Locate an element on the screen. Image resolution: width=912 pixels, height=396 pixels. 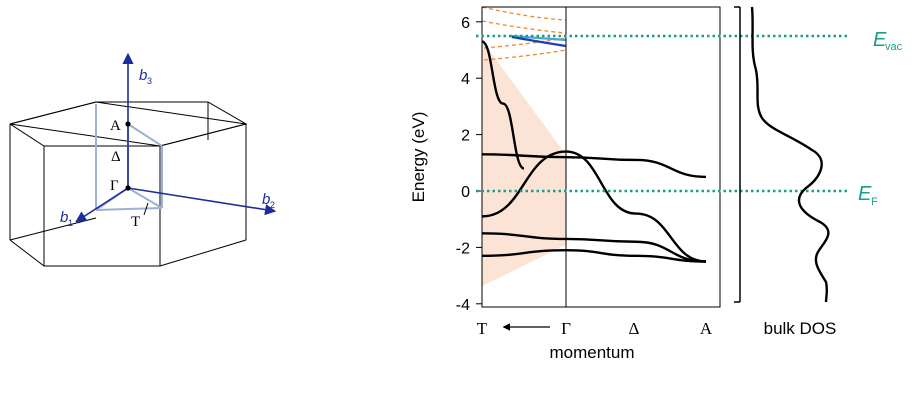
symmetry-path is located at coordinates (129, 157).